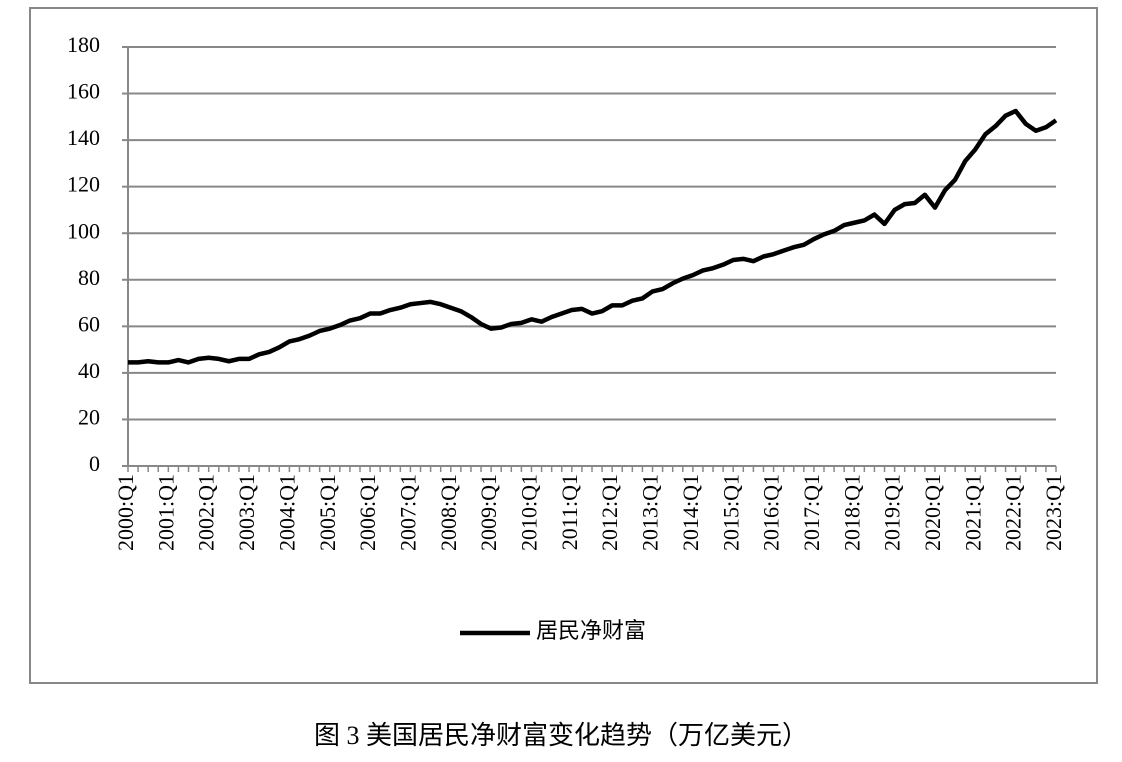 Image resolution: width=1122 pixels, height=762 pixels. What do you see at coordinates (367, 512) in the screenshot?
I see `x-tick-label: 2006:Q1` at bounding box center [367, 512].